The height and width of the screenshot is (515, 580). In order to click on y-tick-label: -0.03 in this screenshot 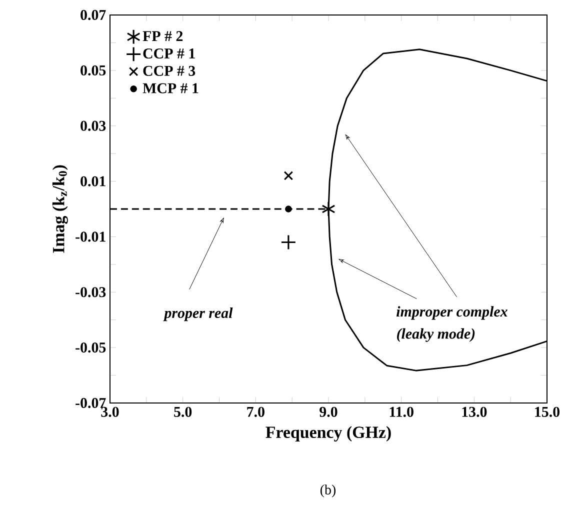, I will do `click(91, 292)`.